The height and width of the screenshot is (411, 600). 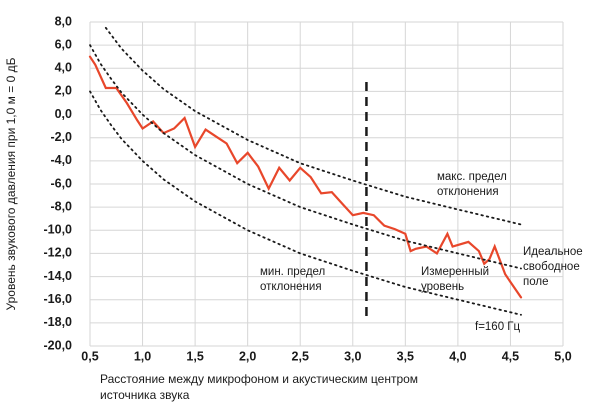 I want to click on y-tick-label: -16,0, so click(x=58, y=299).